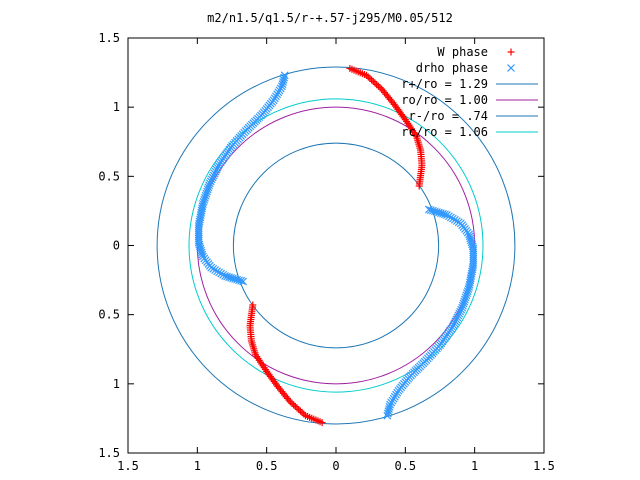  Describe the element at coordinates (444, 132) in the screenshot. I see `legend-label: rc/ro = 1.06` at that location.